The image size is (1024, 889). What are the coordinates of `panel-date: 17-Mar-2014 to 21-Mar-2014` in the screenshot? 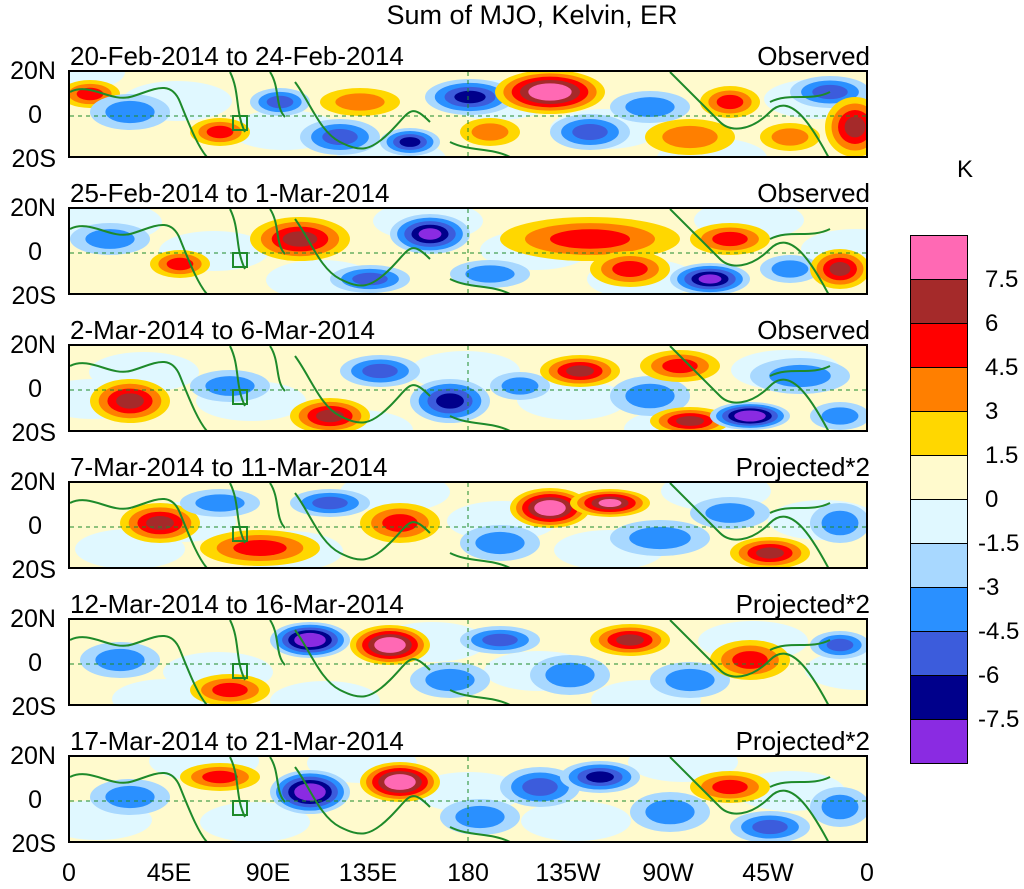 It's located at (237, 741).